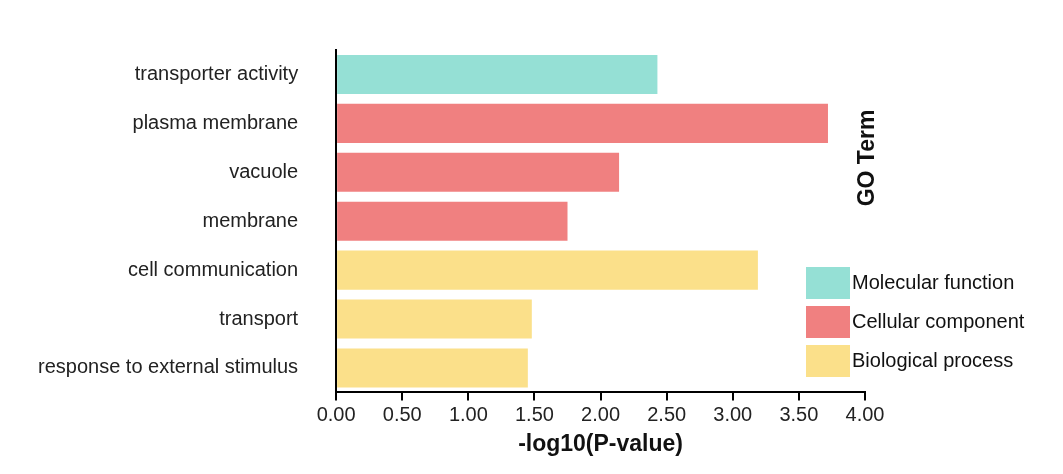 Image resolution: width=1063 pixels, height=474 pixels. What do you see at coordinates (667, 413) in the screenshot?
I see `x-tick-label: 2.50` at bounding box center [667, 413].